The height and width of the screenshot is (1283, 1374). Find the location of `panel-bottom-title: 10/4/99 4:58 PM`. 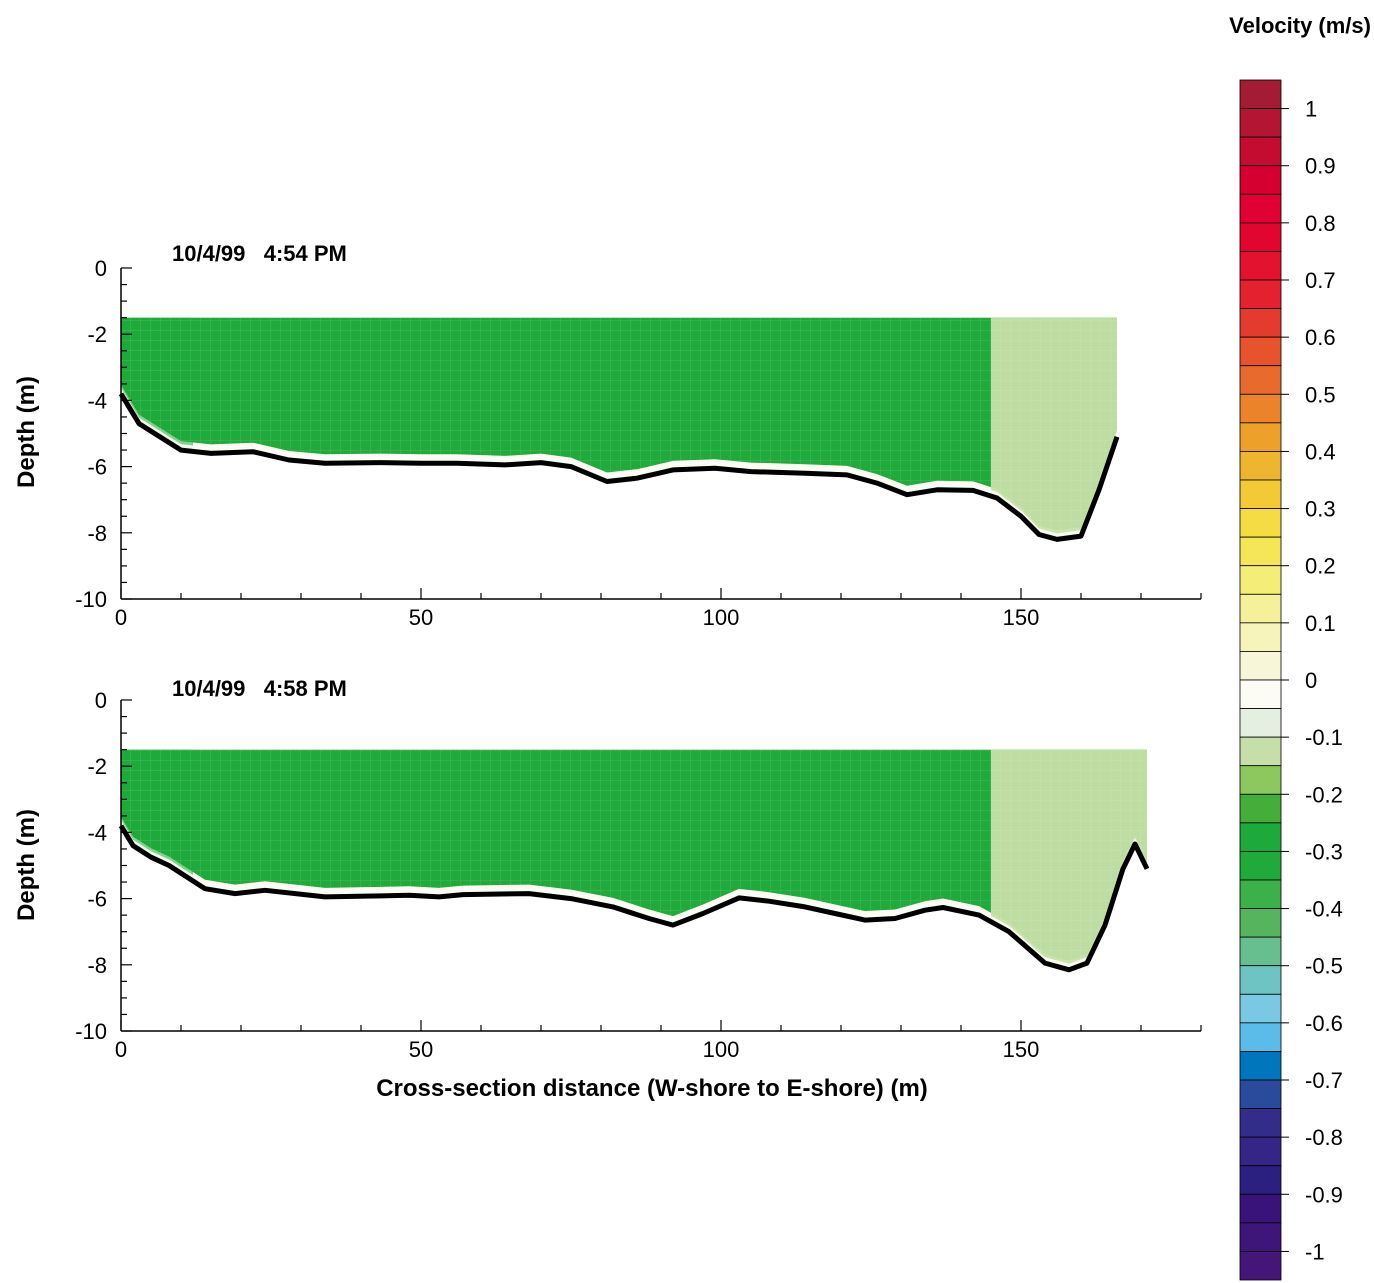

panel-bottom-title: 10/4/99 4:58 PM is located at coordinates (259, 688).